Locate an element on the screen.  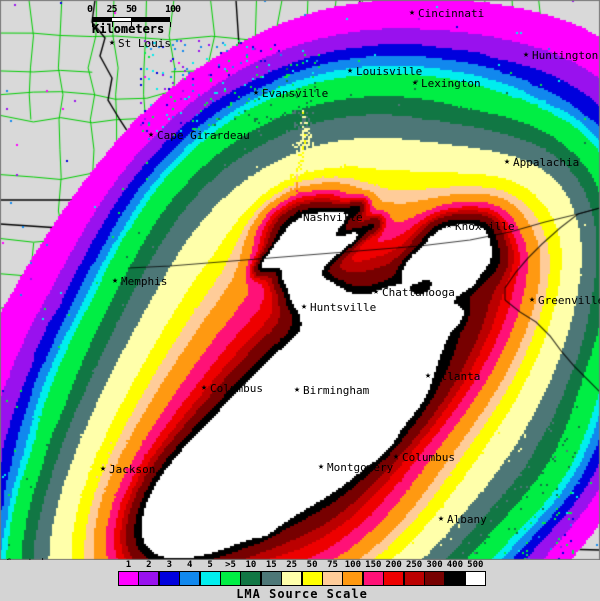
legend-title: LMA Source Scale is located at coordinates (302, 594).